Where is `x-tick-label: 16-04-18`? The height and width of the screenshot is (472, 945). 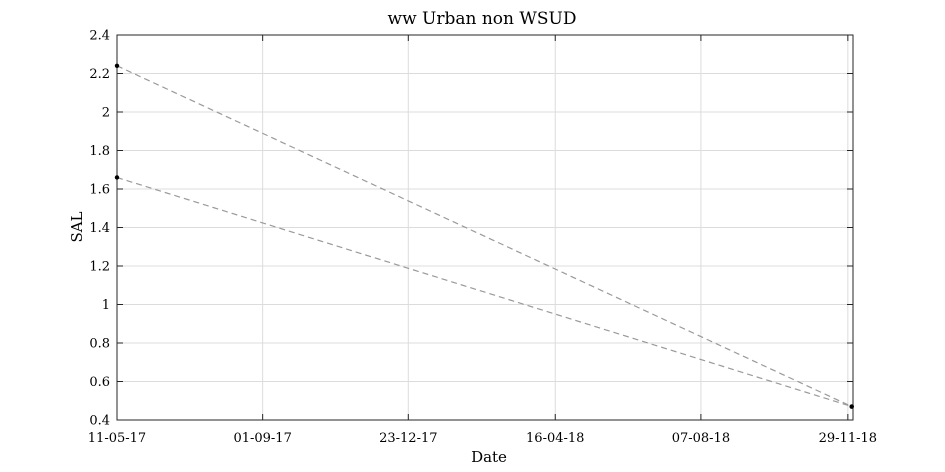
x-tick-label: 16-04-18 is located at coordinates (555, 438).